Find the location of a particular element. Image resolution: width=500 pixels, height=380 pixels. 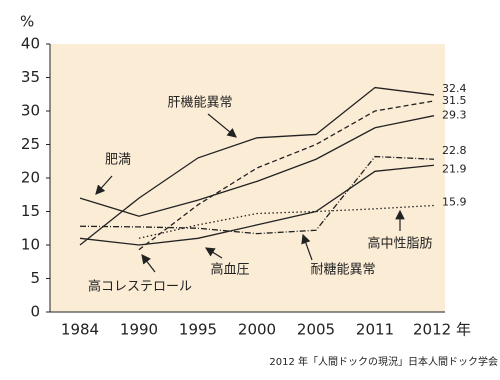

x-tick-label: 1995 is located at coordinates (198, 330).